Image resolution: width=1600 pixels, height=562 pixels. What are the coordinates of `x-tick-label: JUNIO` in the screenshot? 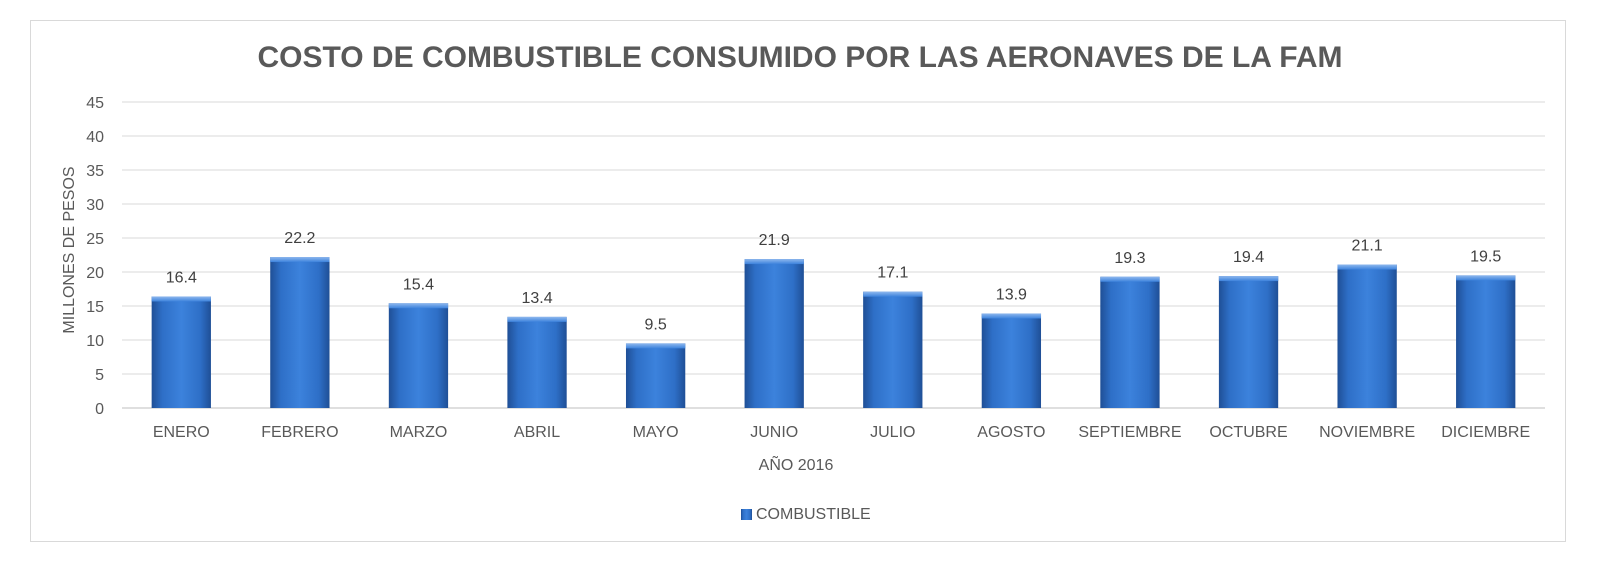 It's located at (774, 432).